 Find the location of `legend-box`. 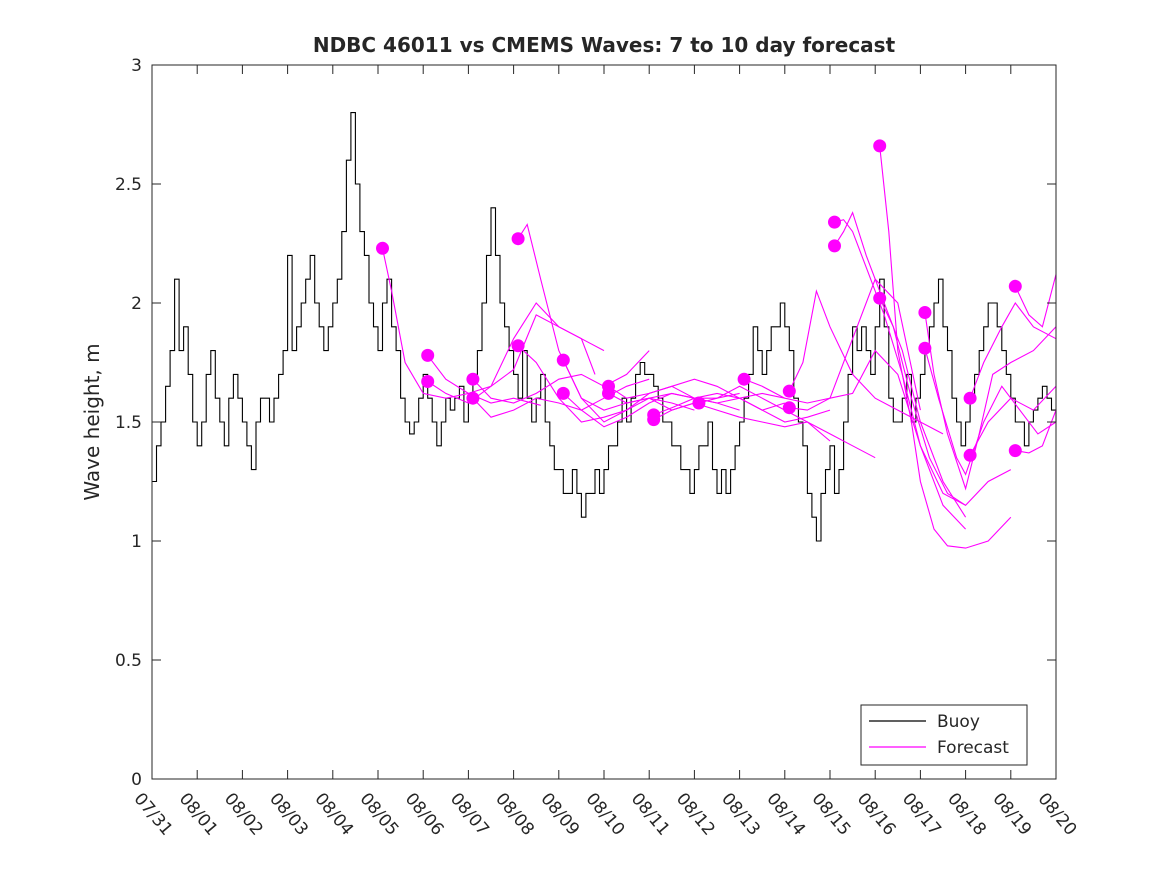

legend-box is located at coordinates (944, 735).